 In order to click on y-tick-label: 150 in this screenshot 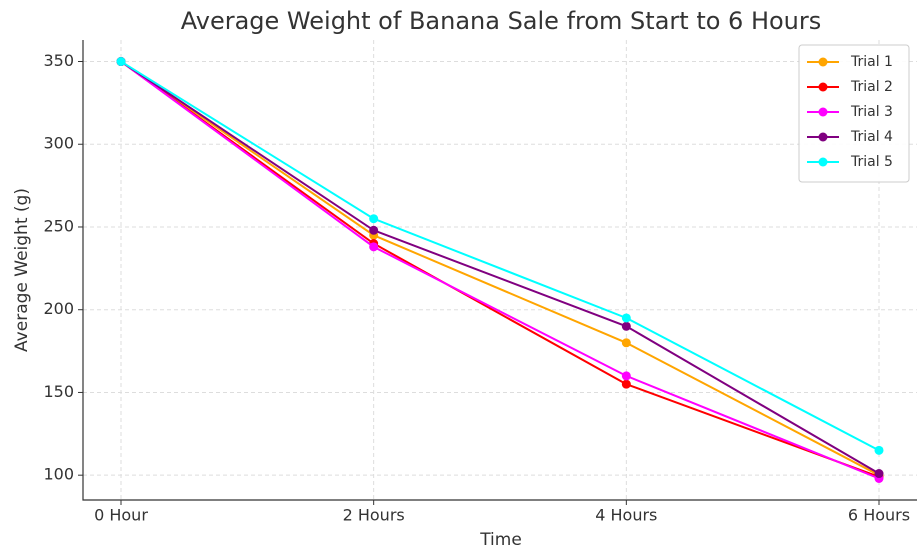, I will do `click(58, 391)`.